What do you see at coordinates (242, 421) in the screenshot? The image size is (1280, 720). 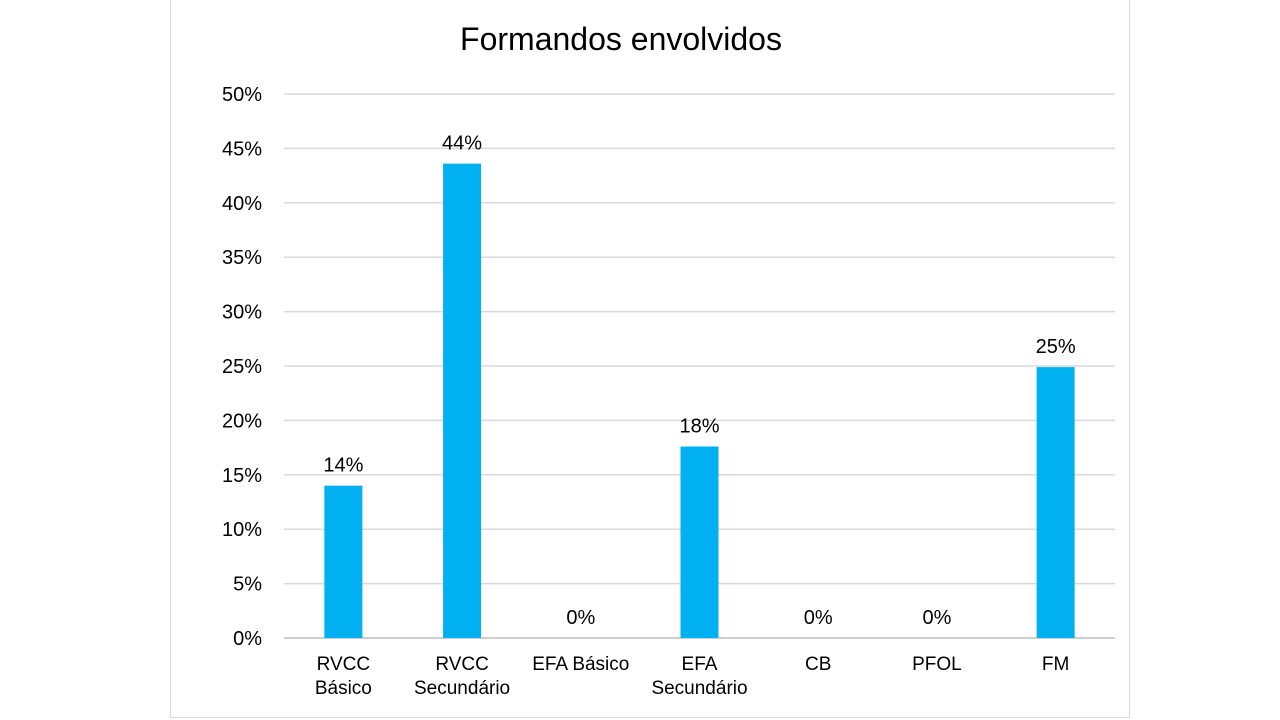 I see `y-tick-label: 20%` at bounding box center [242, 421].